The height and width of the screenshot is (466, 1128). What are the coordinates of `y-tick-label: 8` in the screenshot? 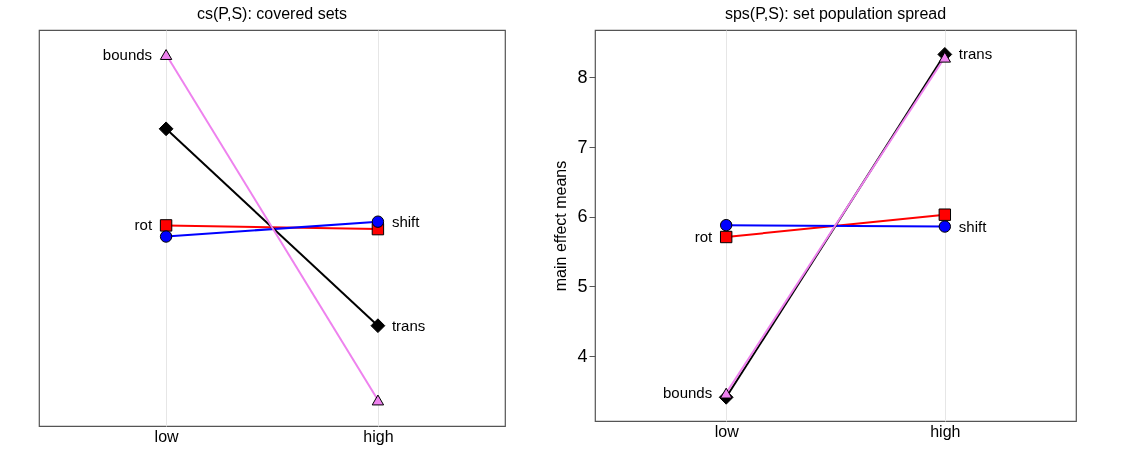 It's located at (582, 76).